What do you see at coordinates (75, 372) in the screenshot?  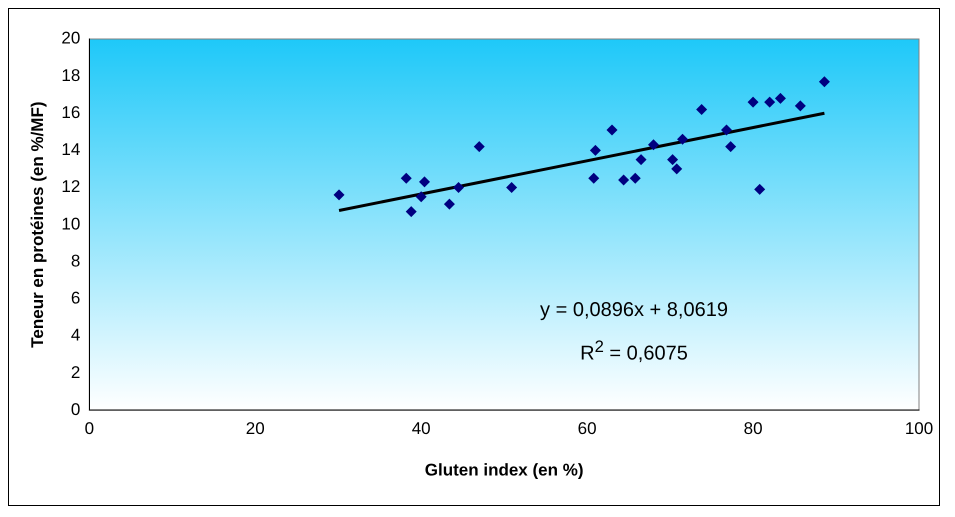 I see `y-tick-label: 2` at bounding box center [75, 372].